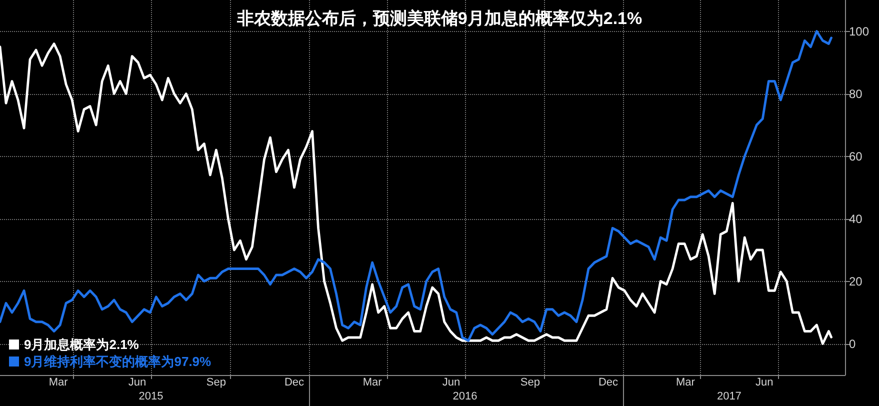 This screenshot has width=879, height=406. Describe the element at coordinates (852, 343) in the screenshot. I see `y-tick-label: 0` at that location.